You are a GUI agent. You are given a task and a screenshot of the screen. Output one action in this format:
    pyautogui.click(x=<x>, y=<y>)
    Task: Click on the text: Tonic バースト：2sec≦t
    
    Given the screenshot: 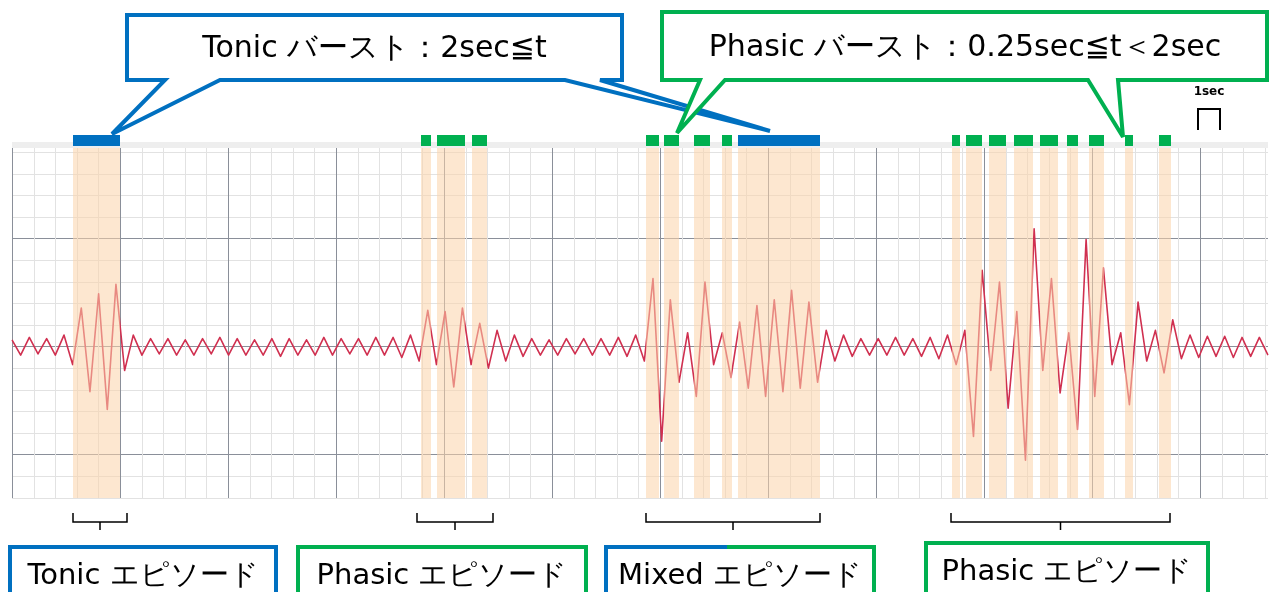 What is the action you would take?
    pyautogui.click(x=374, y=47)
    